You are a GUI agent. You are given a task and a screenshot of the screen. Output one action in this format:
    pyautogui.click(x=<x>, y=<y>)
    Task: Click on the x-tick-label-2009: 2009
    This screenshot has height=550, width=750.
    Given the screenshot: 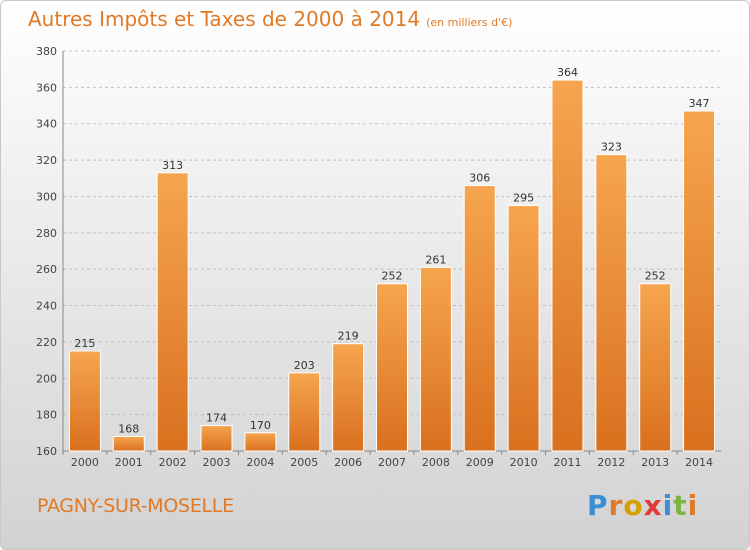 What is the action you would take?
    pyautogui.click(x=480, y=462)
    